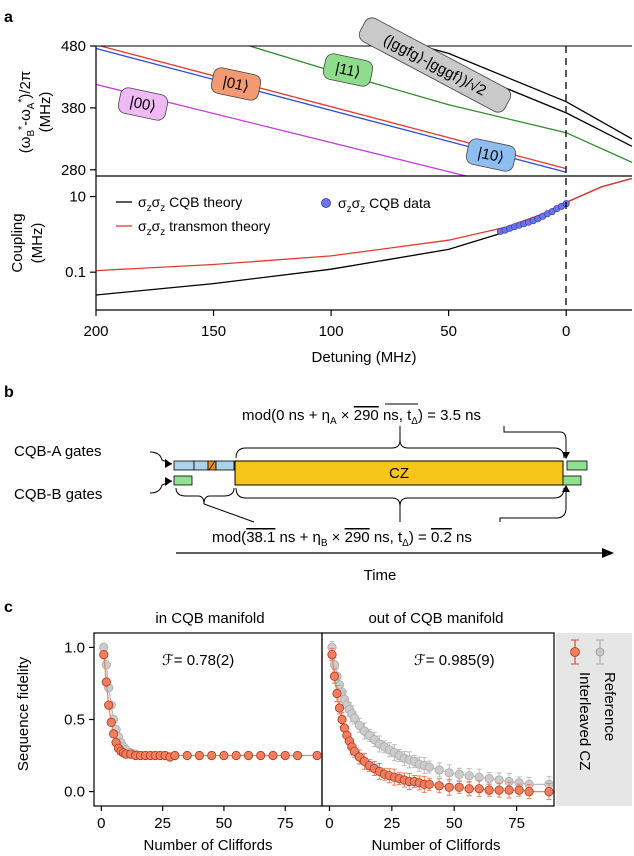  Describe the element at coordinates (435, 618) in the screenshot. I see `c-right-title: out of CQB manifold` at that location.